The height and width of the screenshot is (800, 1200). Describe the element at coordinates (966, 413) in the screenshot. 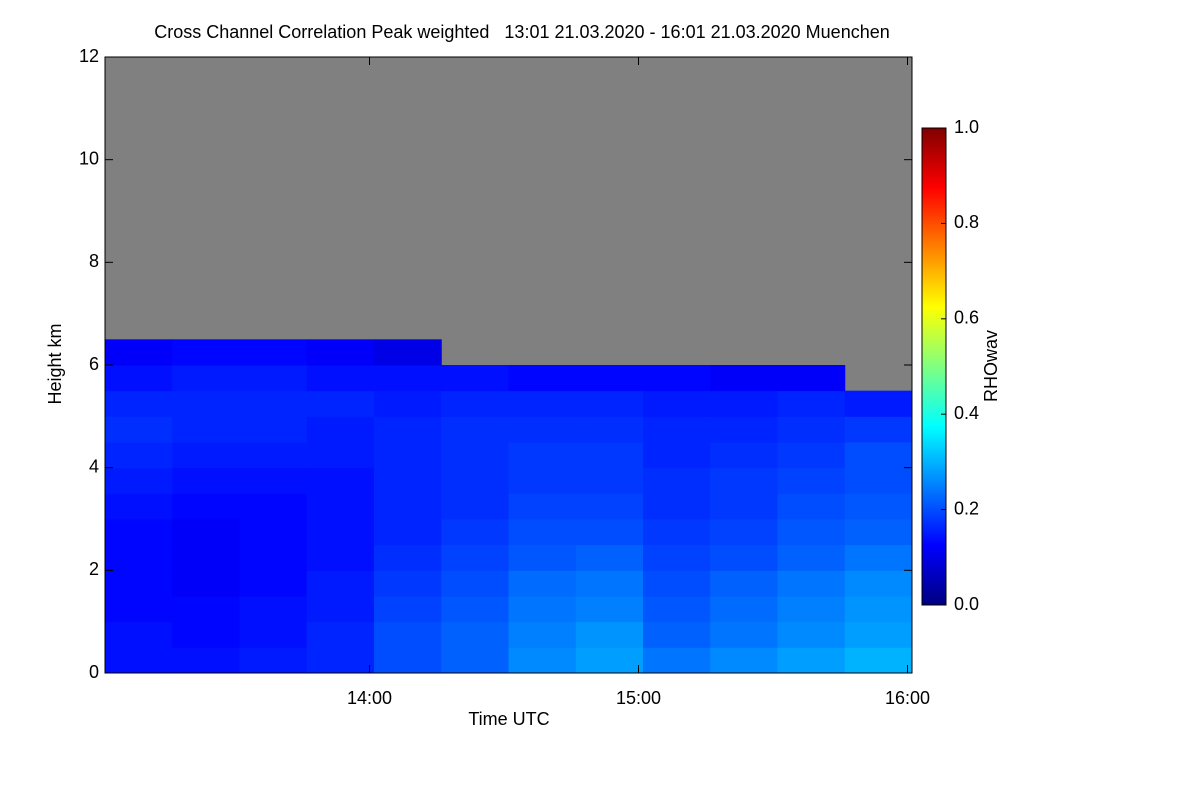

I see `colorbar-tick-label: 0.4` at that location.